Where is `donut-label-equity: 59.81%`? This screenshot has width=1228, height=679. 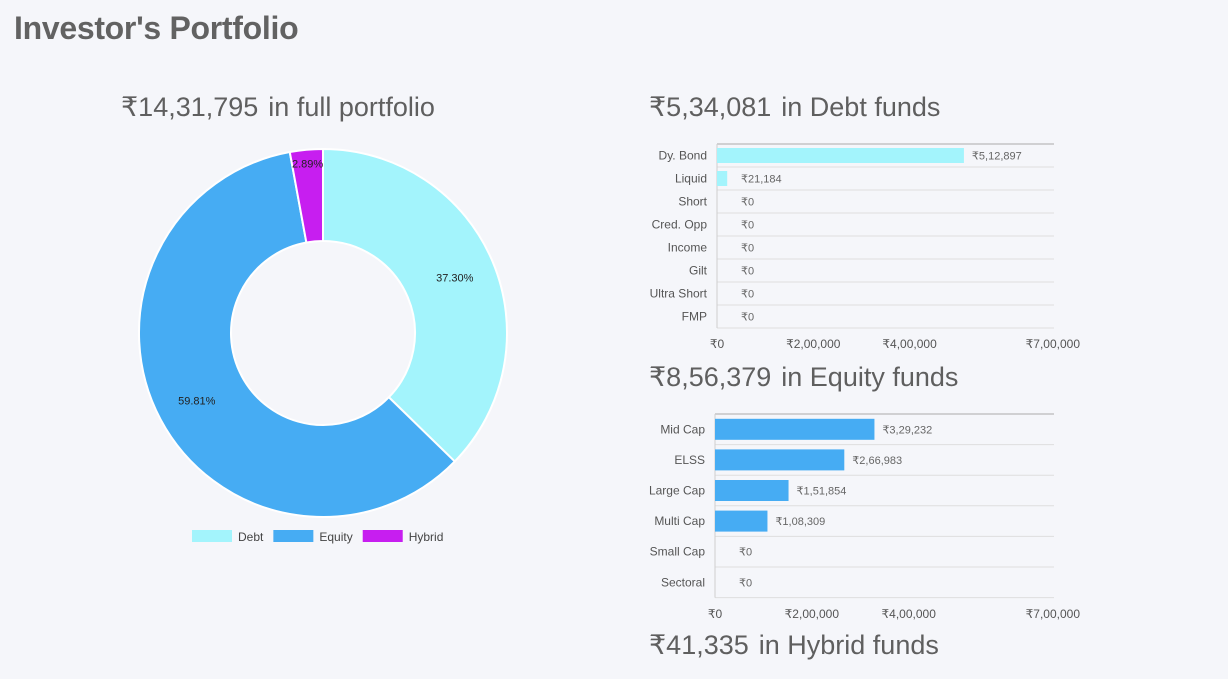
donut-label-equity: 59.81% is located at coordinates (197, 401).